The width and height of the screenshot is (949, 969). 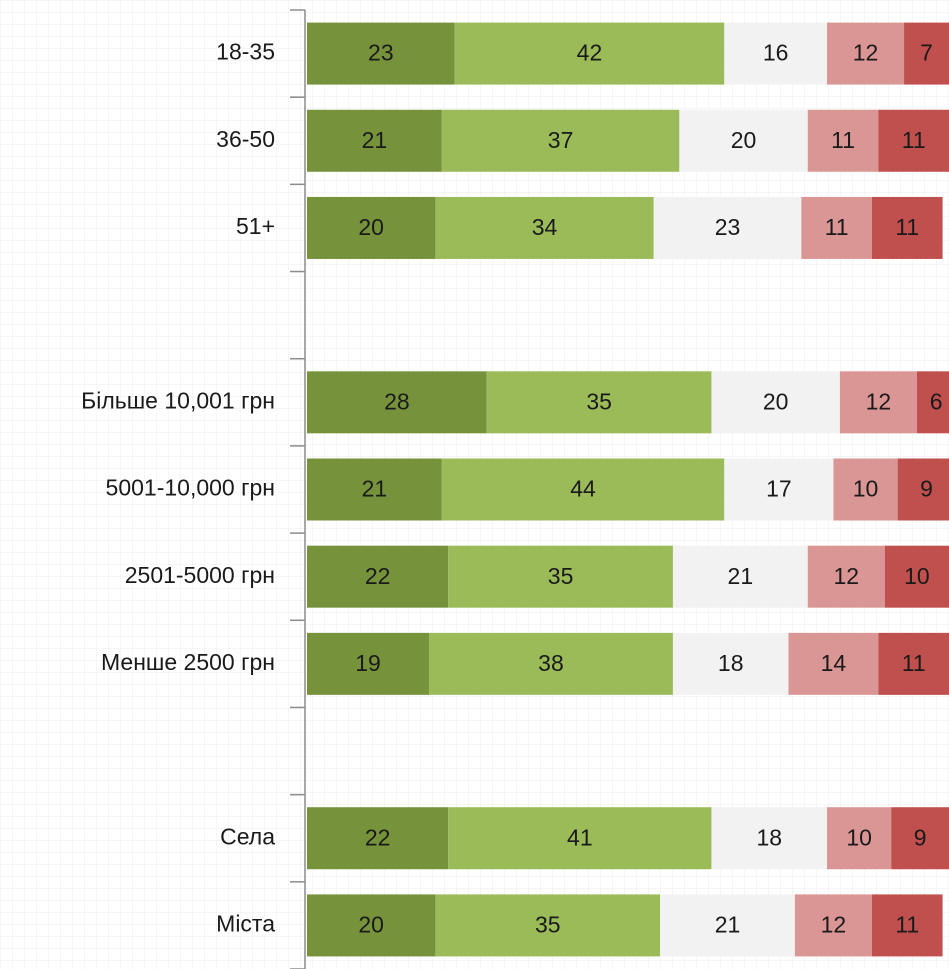 I want to click on data-label: 28, so click(x=397, y=401).